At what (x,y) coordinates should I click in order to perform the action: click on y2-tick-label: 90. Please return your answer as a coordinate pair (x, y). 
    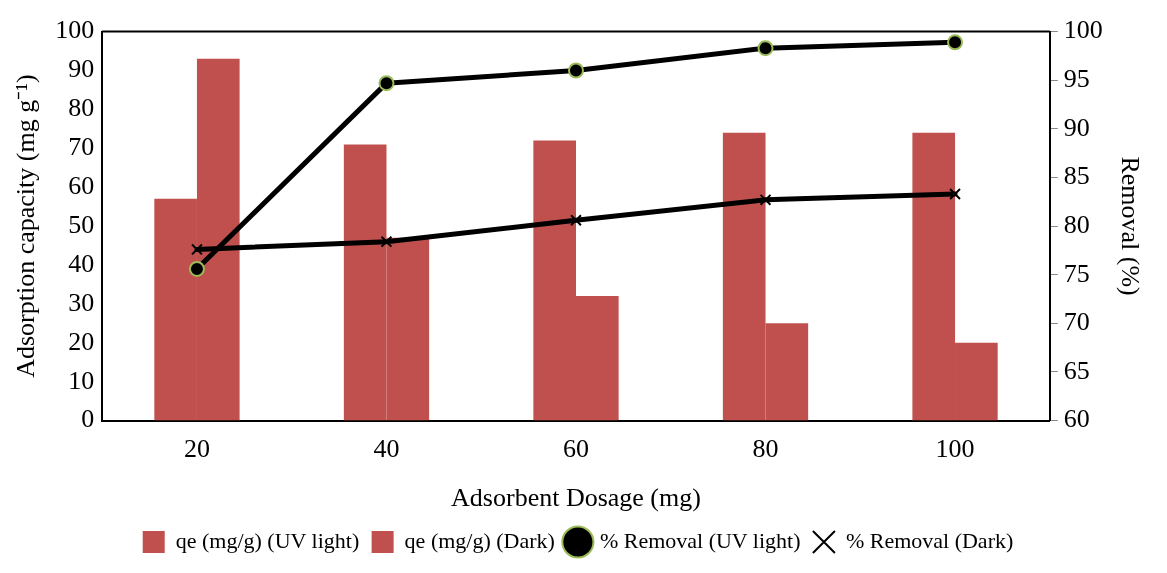
    Looking at the image, I should click on (1076, 127).